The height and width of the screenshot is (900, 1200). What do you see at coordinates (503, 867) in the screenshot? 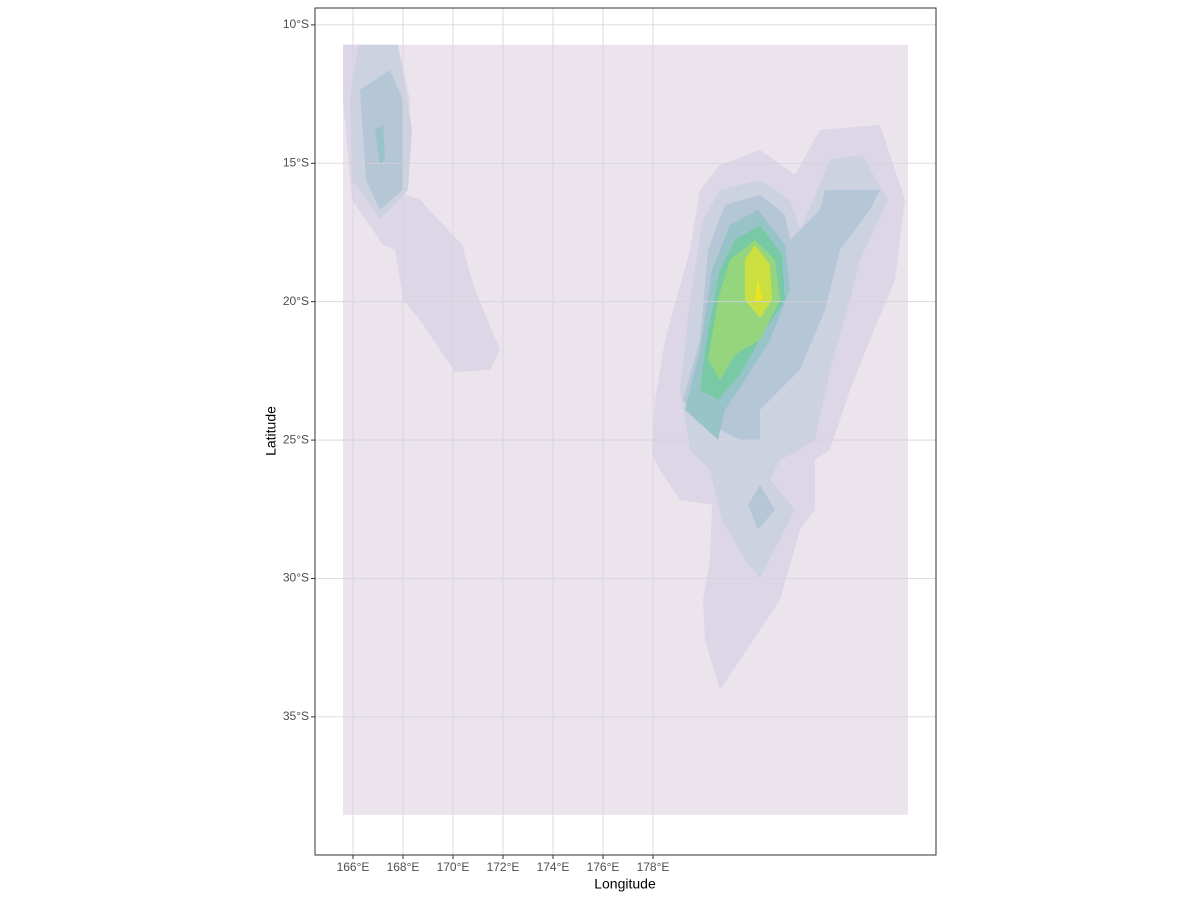
I see `x-tick-label: 172°E` at bounding box center [503, 867].